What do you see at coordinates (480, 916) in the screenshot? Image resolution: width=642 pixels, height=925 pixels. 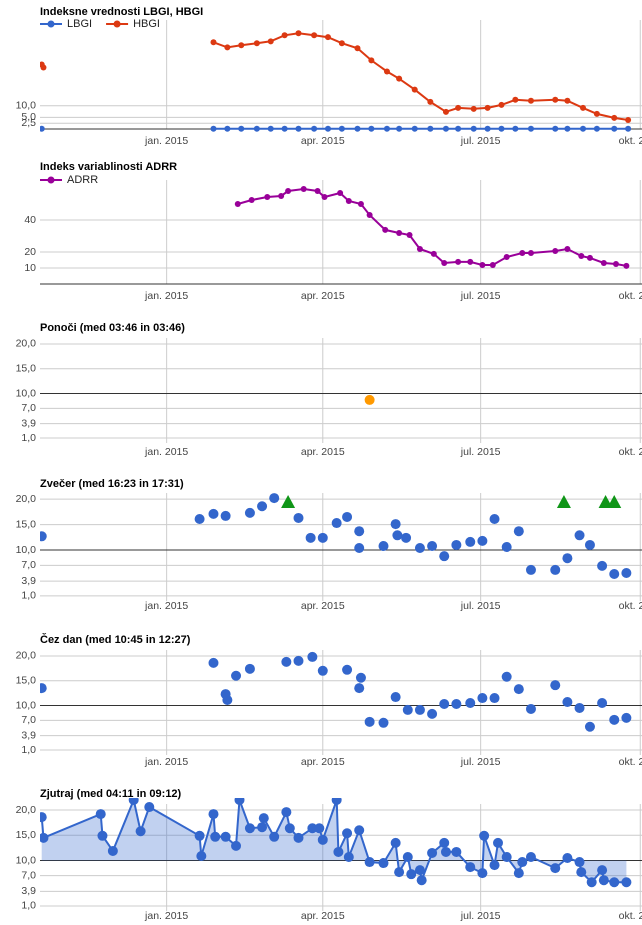 I see `x-tick-label: jul. 2015` at bounding box center [480, 916].